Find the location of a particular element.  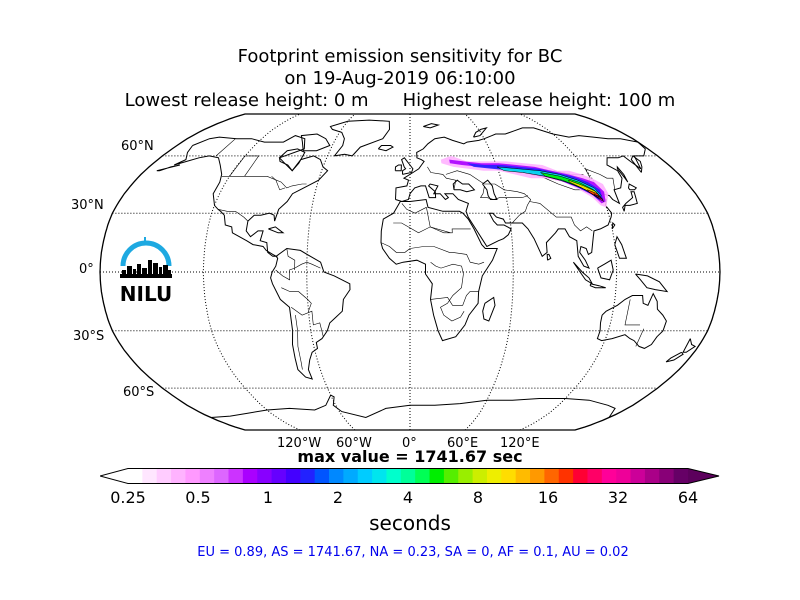

lat-label-30s: 30°S is located at coordinates (89, 336).